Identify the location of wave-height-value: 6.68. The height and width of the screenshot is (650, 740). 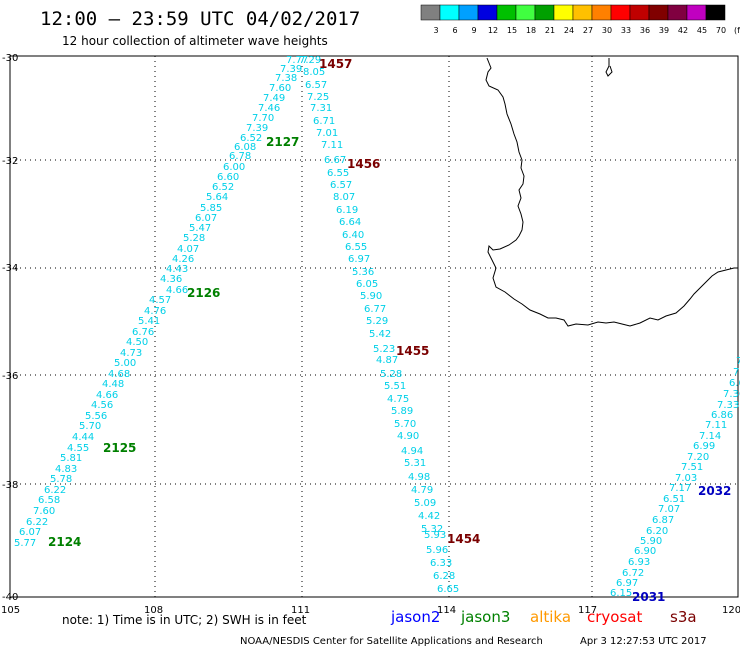
(734, 383).